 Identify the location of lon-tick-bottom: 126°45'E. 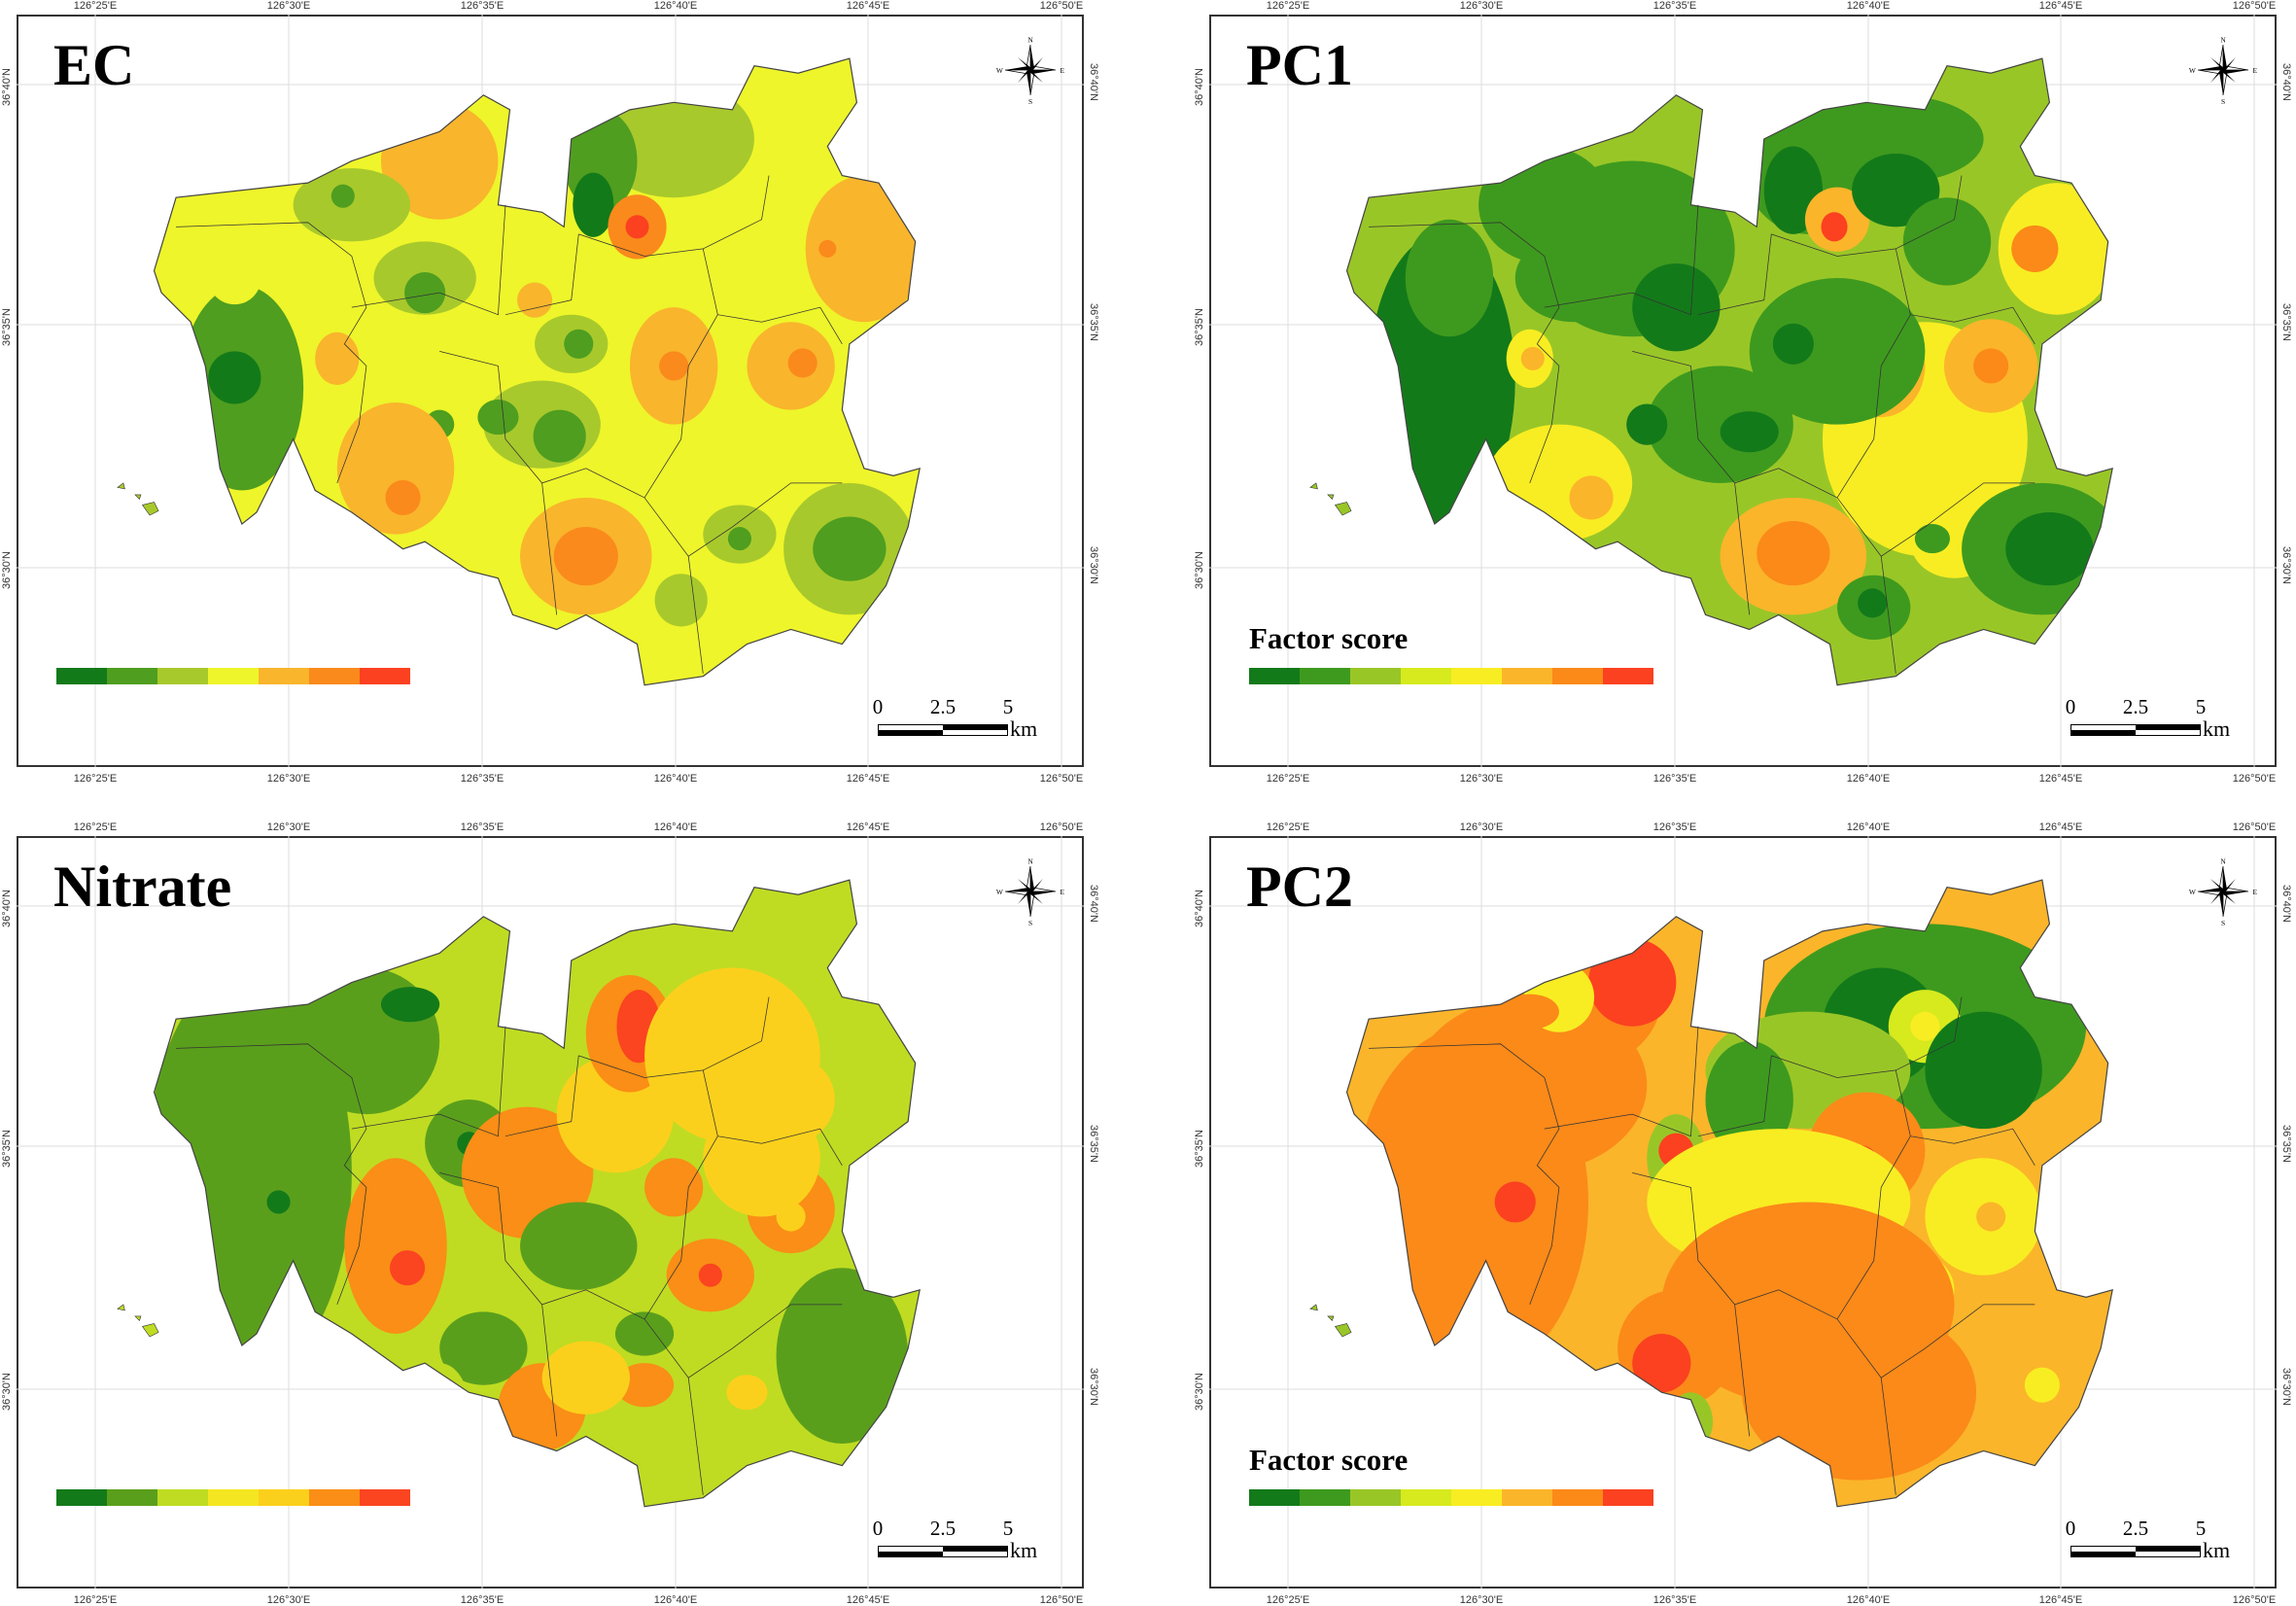
(2060, 779).